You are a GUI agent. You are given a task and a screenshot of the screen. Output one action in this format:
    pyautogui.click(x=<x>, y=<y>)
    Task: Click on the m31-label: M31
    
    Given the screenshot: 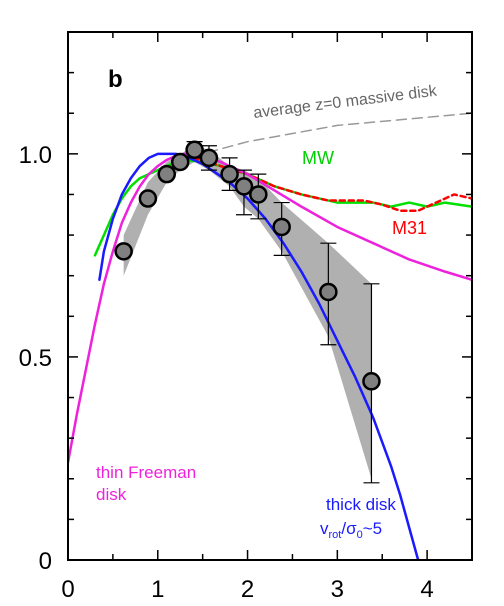 What is the action you would take?
    pyautogui.click(x=409, y=228)
    